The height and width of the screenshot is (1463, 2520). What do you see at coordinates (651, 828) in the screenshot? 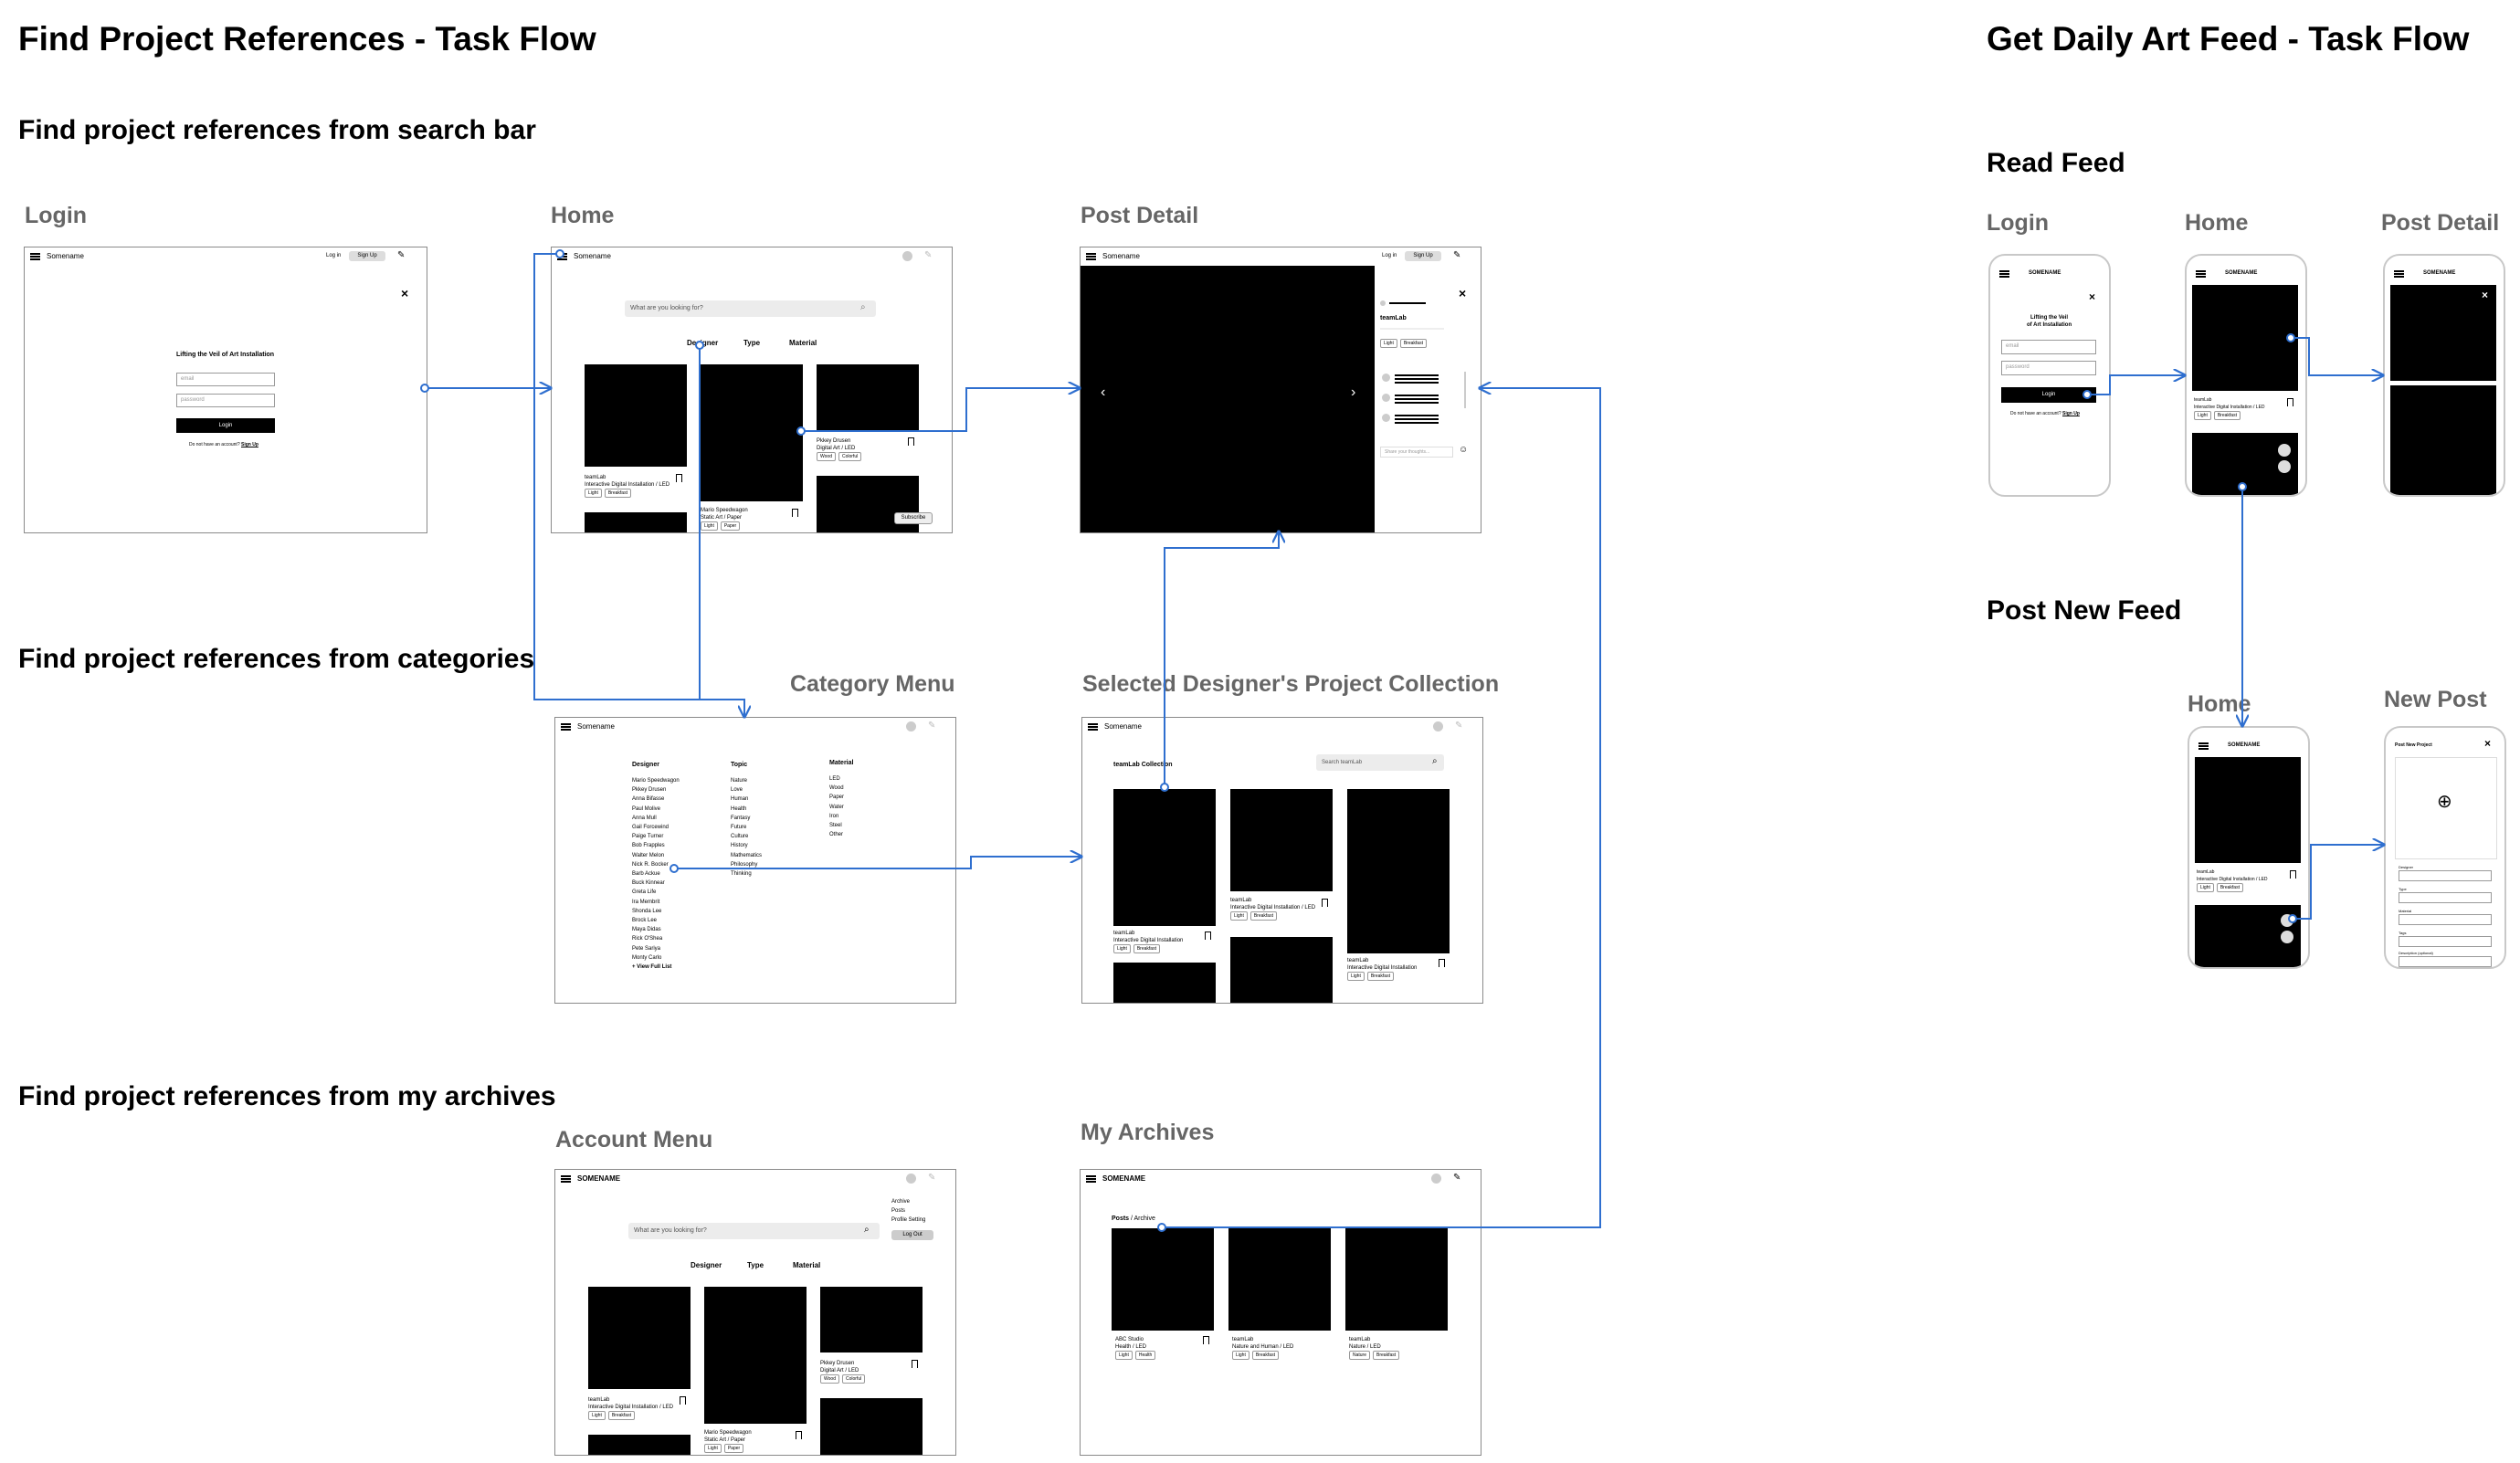
I see `designer-item: Gail Forcewind` at bounding box center [651, 828].